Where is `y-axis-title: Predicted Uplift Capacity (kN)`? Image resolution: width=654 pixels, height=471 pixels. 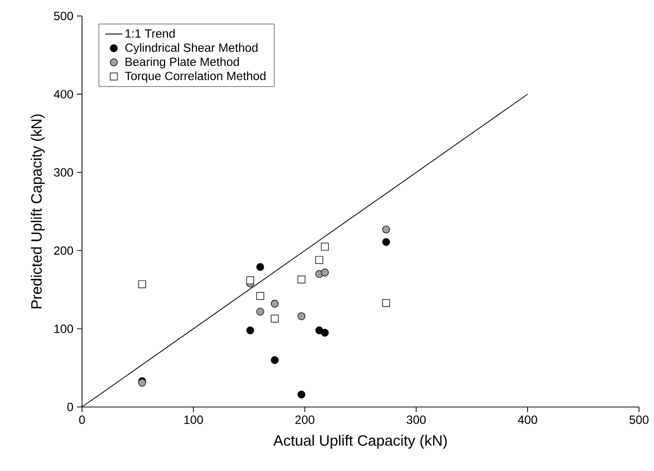
y-axis-title: Predicted Uplift Capacity (kN) is located at coordinates (37, 211).